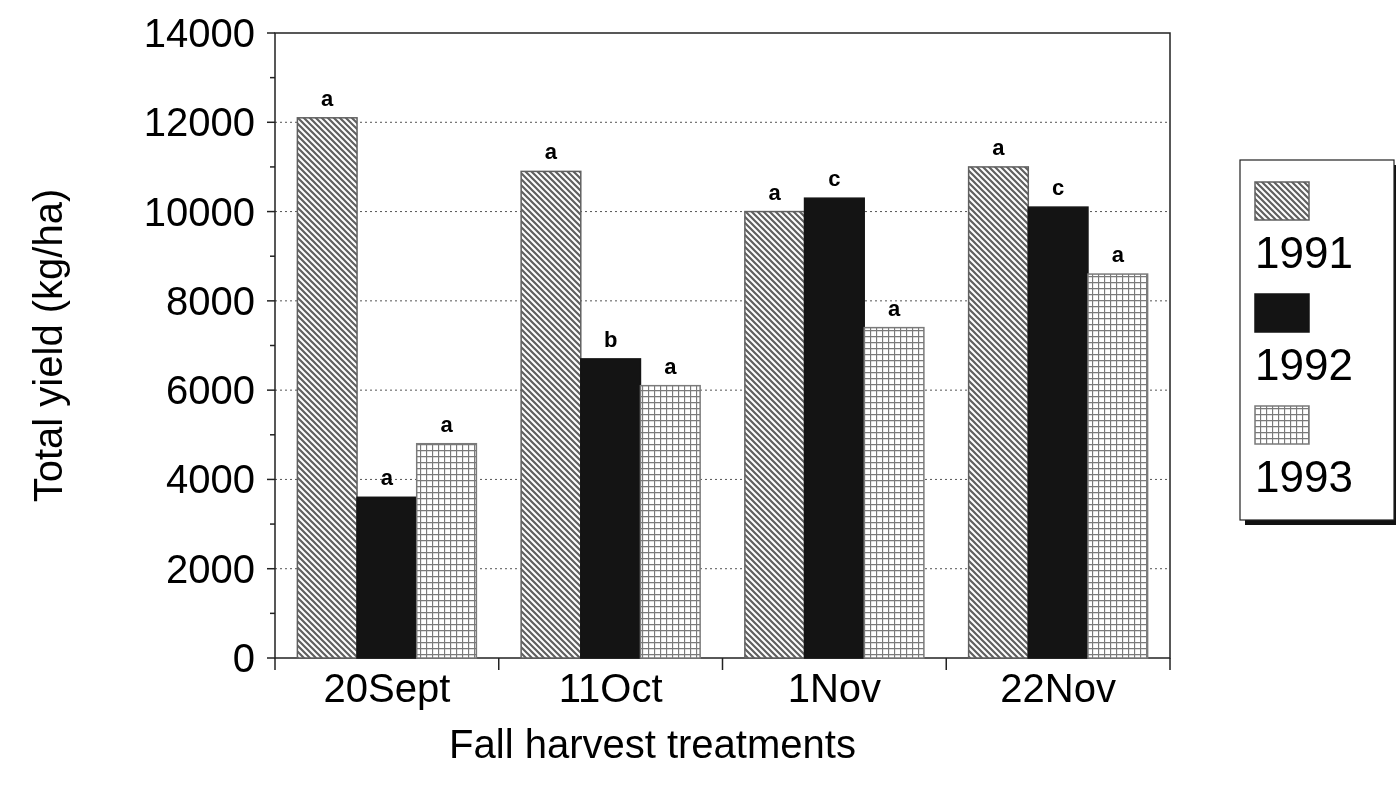 The image size is (1396, 787). What do you see at coordinates (387, 688) in the screenshot?
I see `x-tick-label: 20Sept` at bounding box center [387, 688].